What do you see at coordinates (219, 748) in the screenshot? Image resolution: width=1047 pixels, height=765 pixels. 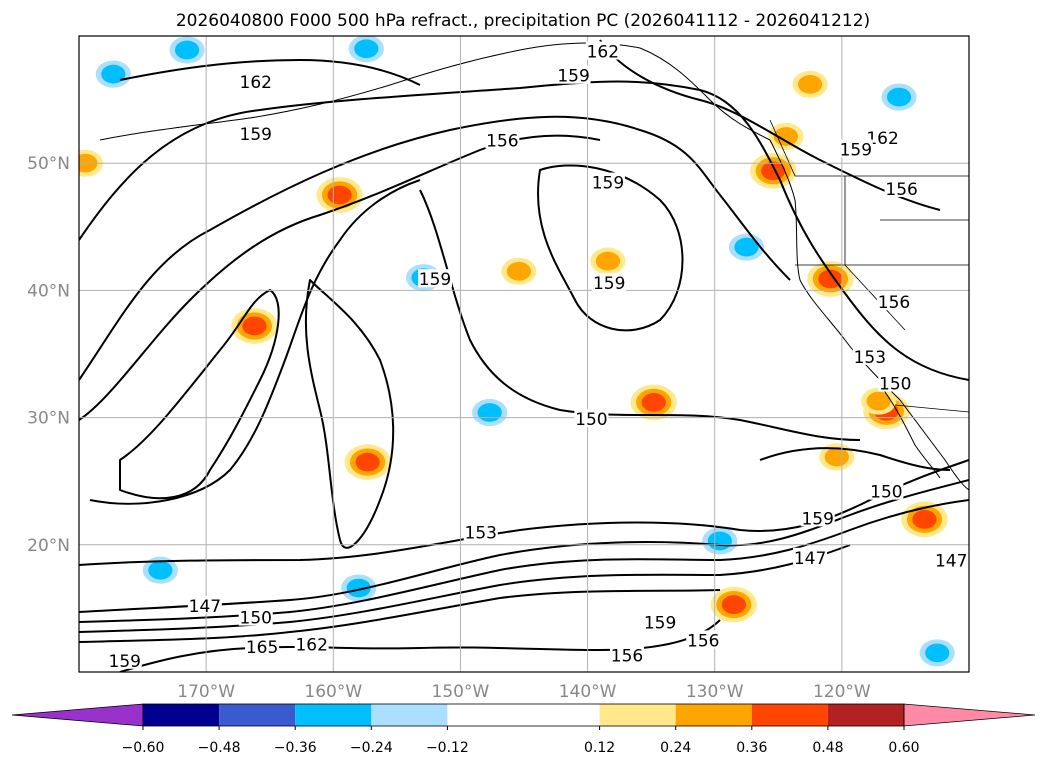 I see `colorbar-tick-label: −0.48` at bounding box center [219, 748].